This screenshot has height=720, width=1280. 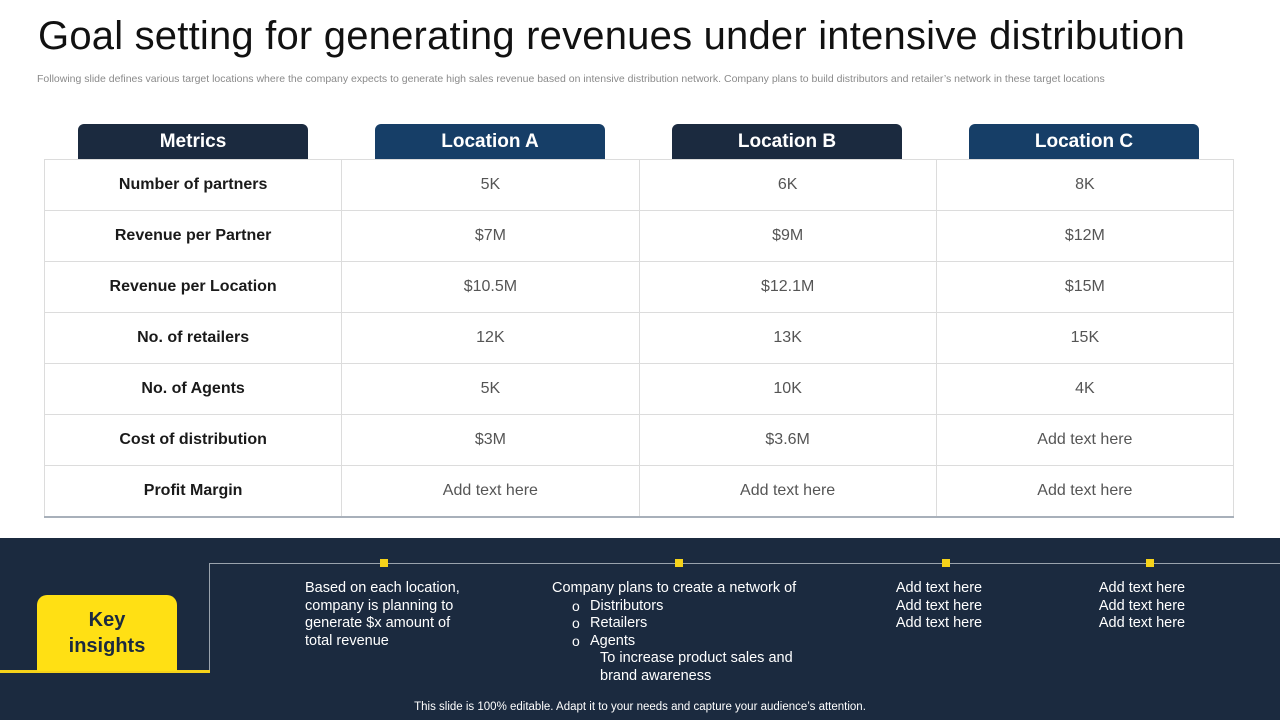 I want to click on table-row: Revenue per Partner $7M $9M $12M, so click(x=639, y=236).